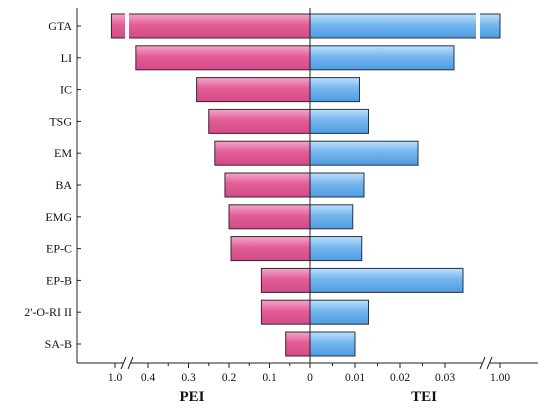  I want to click on category-label: EP-B, so click(59, 280).